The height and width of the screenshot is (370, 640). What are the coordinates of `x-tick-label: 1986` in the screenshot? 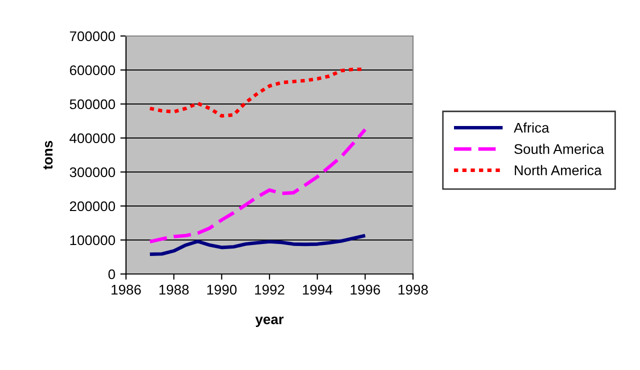 It's located at (126, 289).